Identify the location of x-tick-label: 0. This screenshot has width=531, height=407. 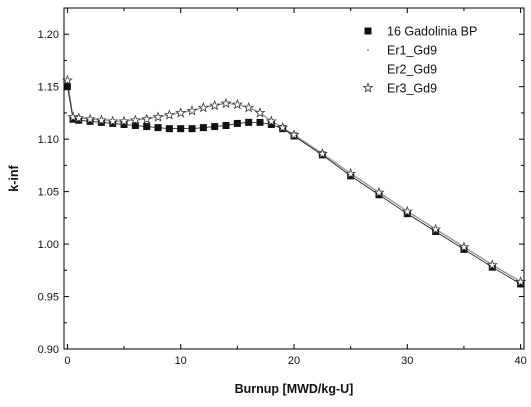
(67, 361).